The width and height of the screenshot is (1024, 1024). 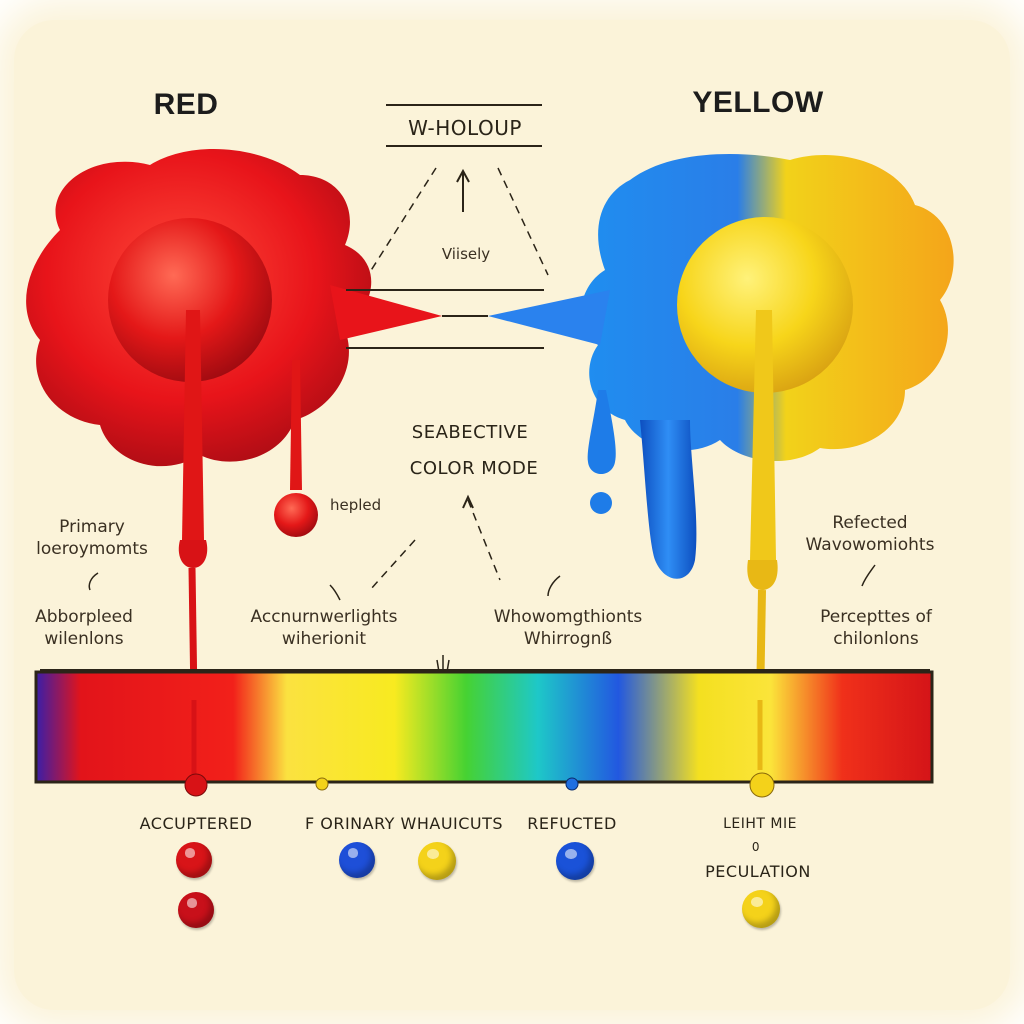 I want to click on note-helped: hepled, so click(x=356, y=505).